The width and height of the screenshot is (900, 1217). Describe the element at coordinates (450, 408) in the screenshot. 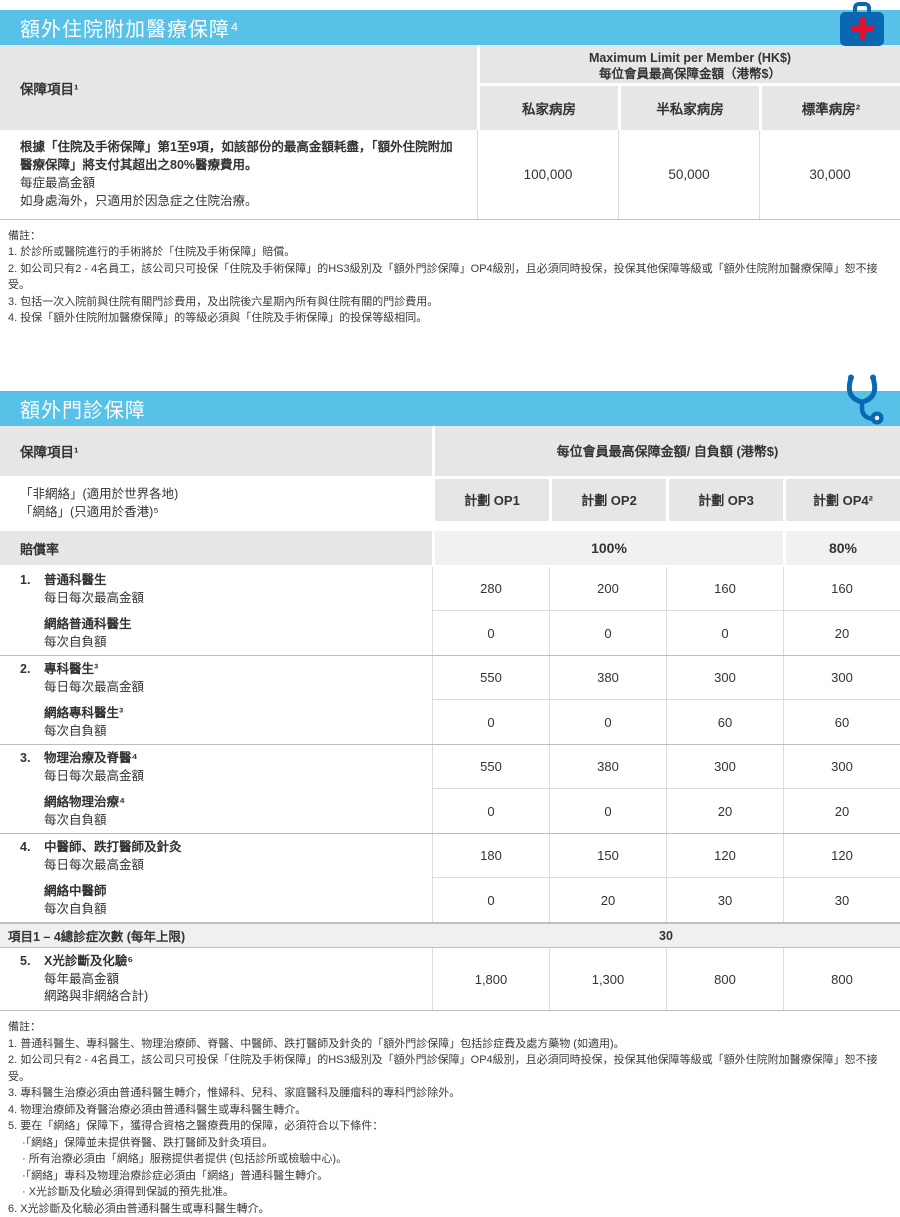

I see `section2-header-bar: 額外門診保障` at that location.